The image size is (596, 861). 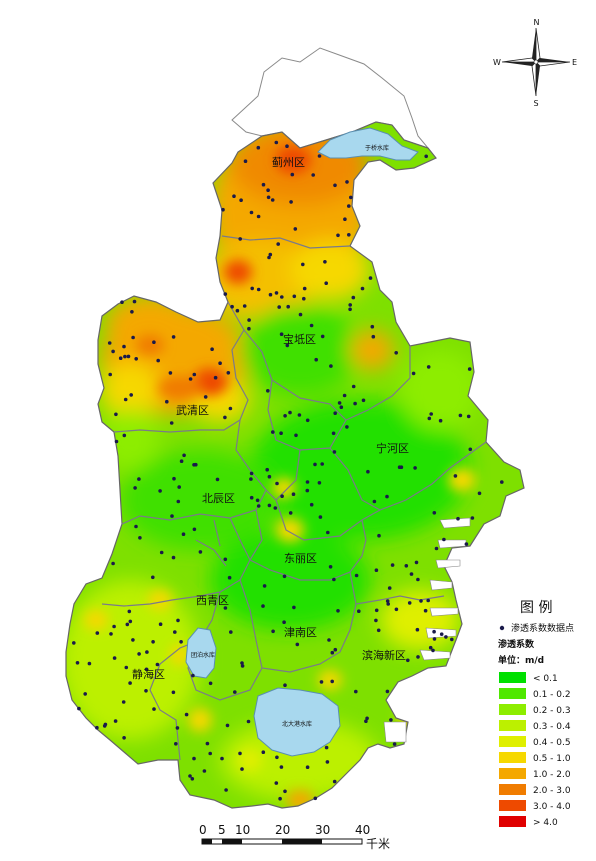 What do you see at coordinates (512, 757) in the screenshot?
I see `legend-swatch` at bounding box center [512, 757].